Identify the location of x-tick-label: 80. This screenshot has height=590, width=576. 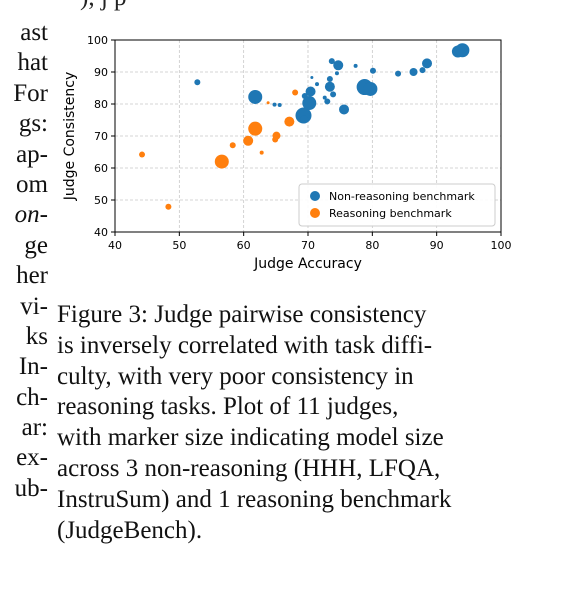
(372, 245).